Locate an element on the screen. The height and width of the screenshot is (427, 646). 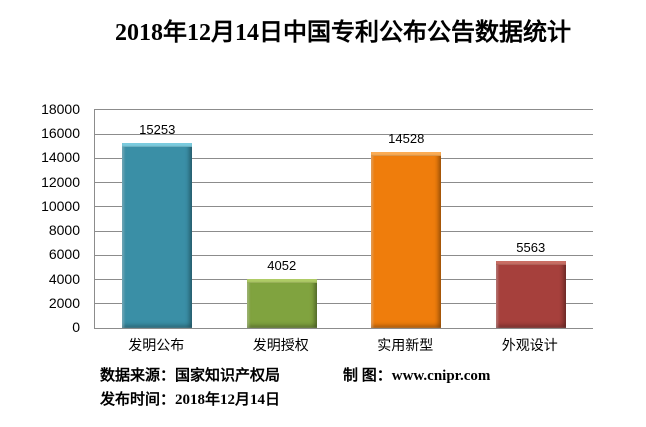
y-tick-label-18000: 18000 is located at coordinates (60, 109).